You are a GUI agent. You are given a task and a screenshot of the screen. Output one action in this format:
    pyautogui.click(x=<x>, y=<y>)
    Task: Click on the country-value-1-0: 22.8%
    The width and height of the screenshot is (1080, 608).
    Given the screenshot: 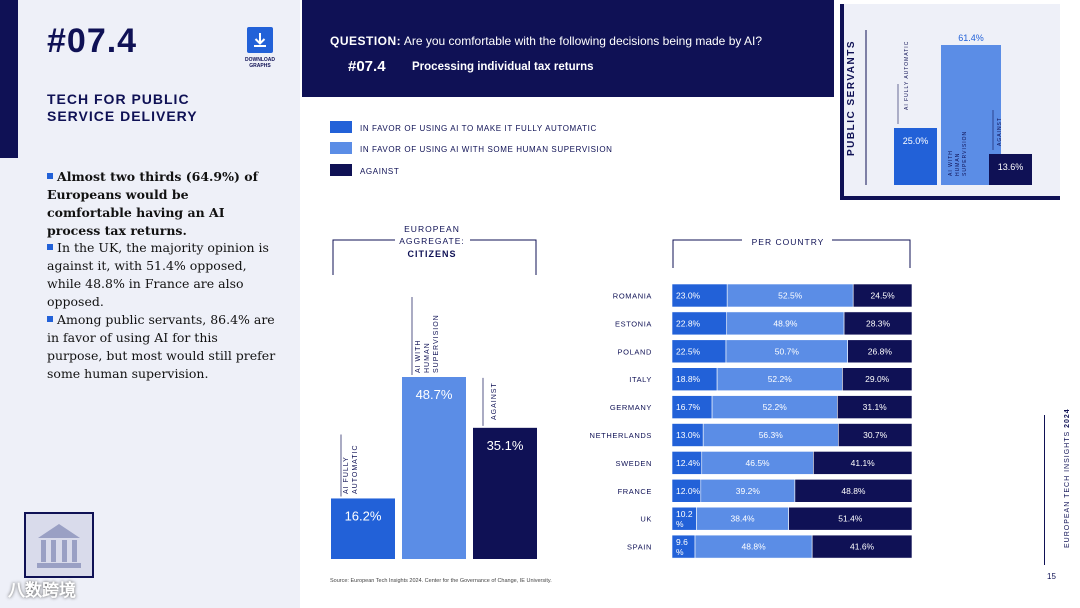 What is the action you would take?
    pyautogui.click(x=688, y=323)
    